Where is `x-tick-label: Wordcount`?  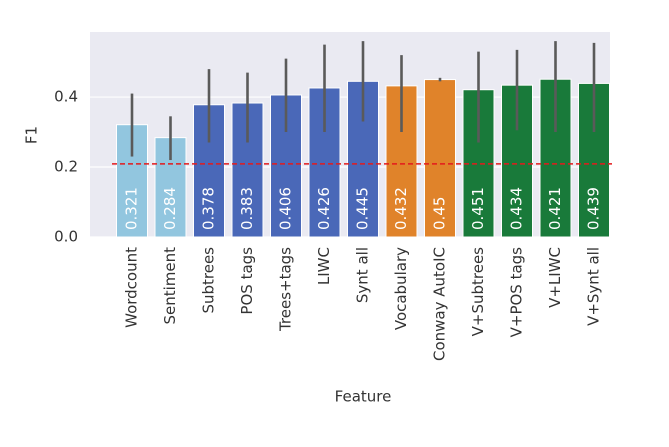 x-tick-label: Wordcount is located at coordinates (132, 287).